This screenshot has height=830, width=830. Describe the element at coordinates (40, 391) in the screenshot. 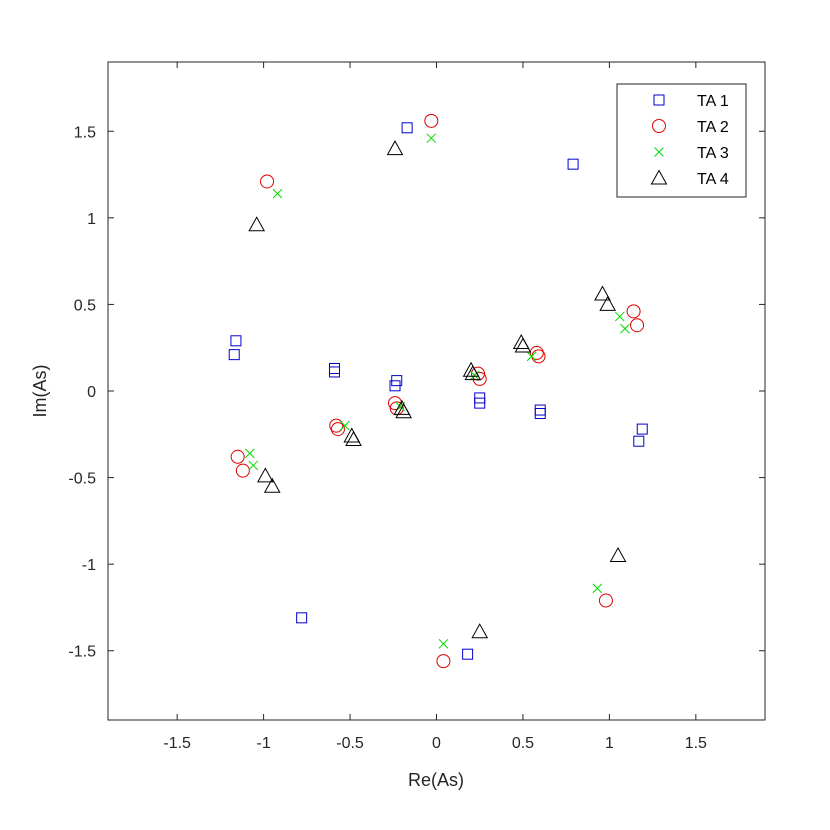

I see `y-axis-label: Im(As)` at that location.